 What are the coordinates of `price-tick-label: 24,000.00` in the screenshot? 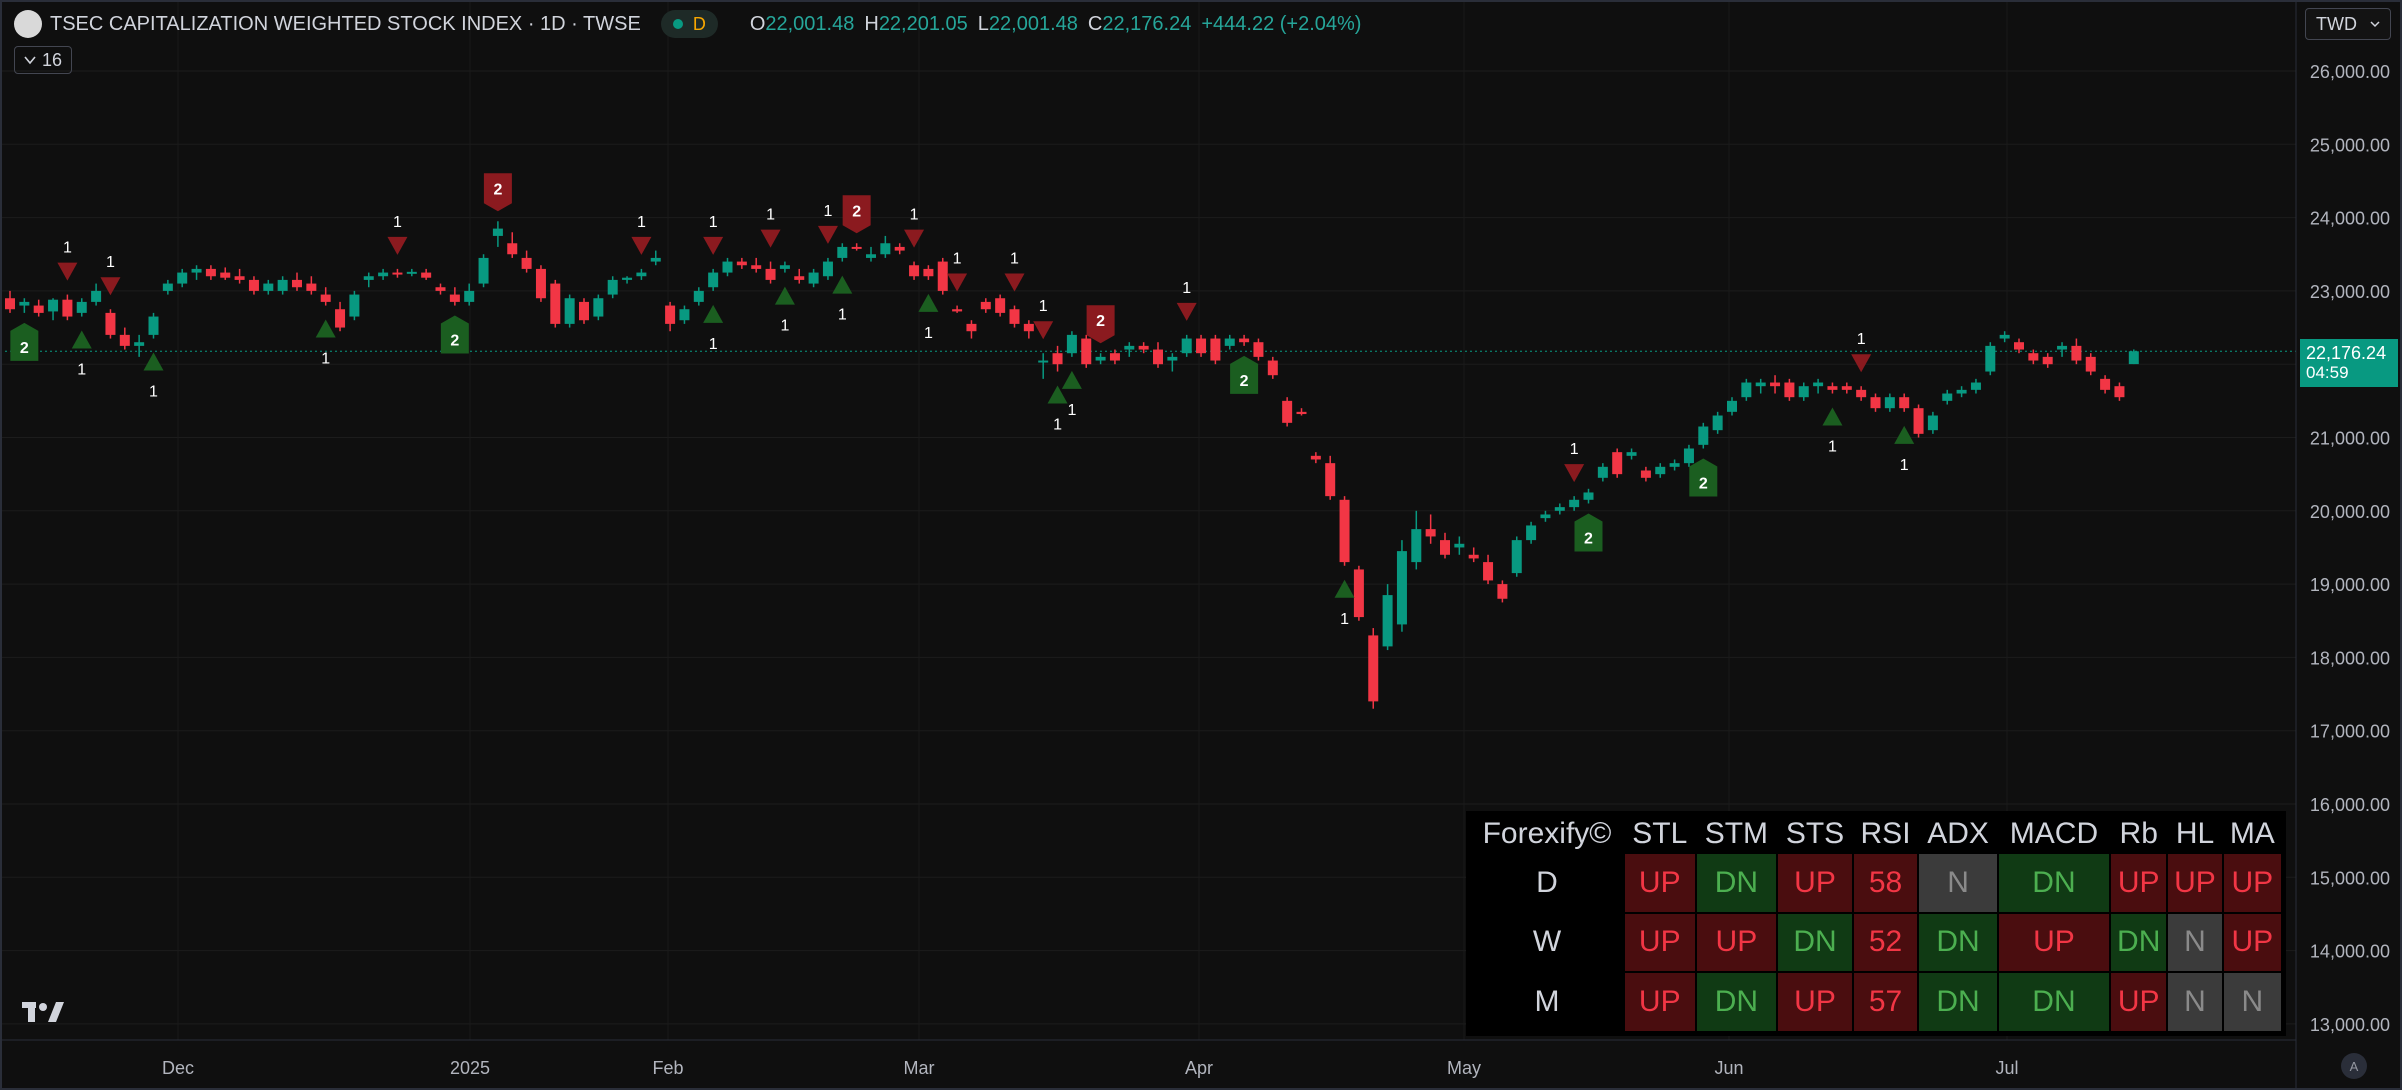 It's located at (2350, 219).